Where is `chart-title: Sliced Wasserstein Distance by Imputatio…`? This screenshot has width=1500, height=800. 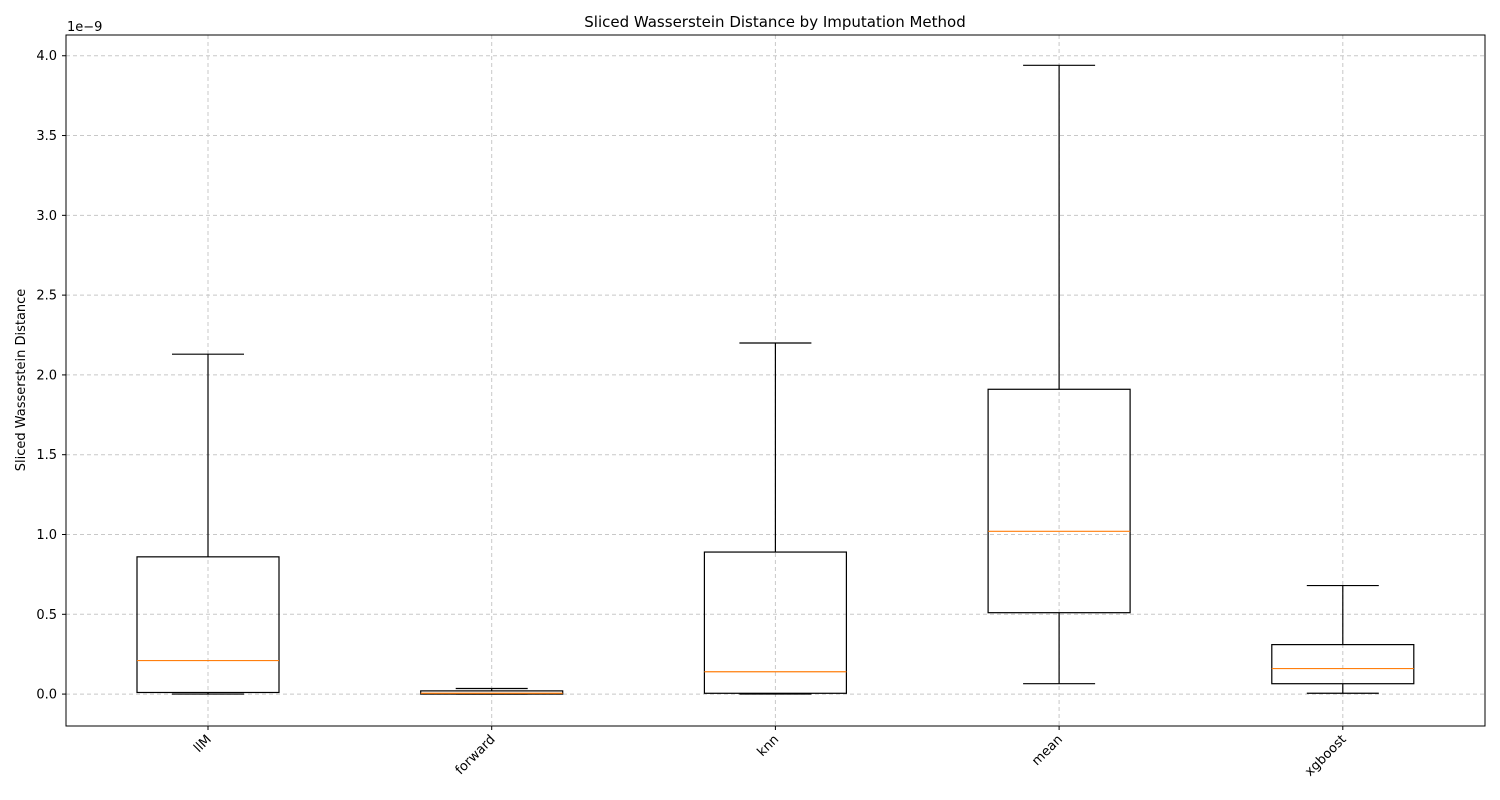 chart-title: Sliced Wasserstein Distance by Imputatio… is located at coordinates (775, 22).